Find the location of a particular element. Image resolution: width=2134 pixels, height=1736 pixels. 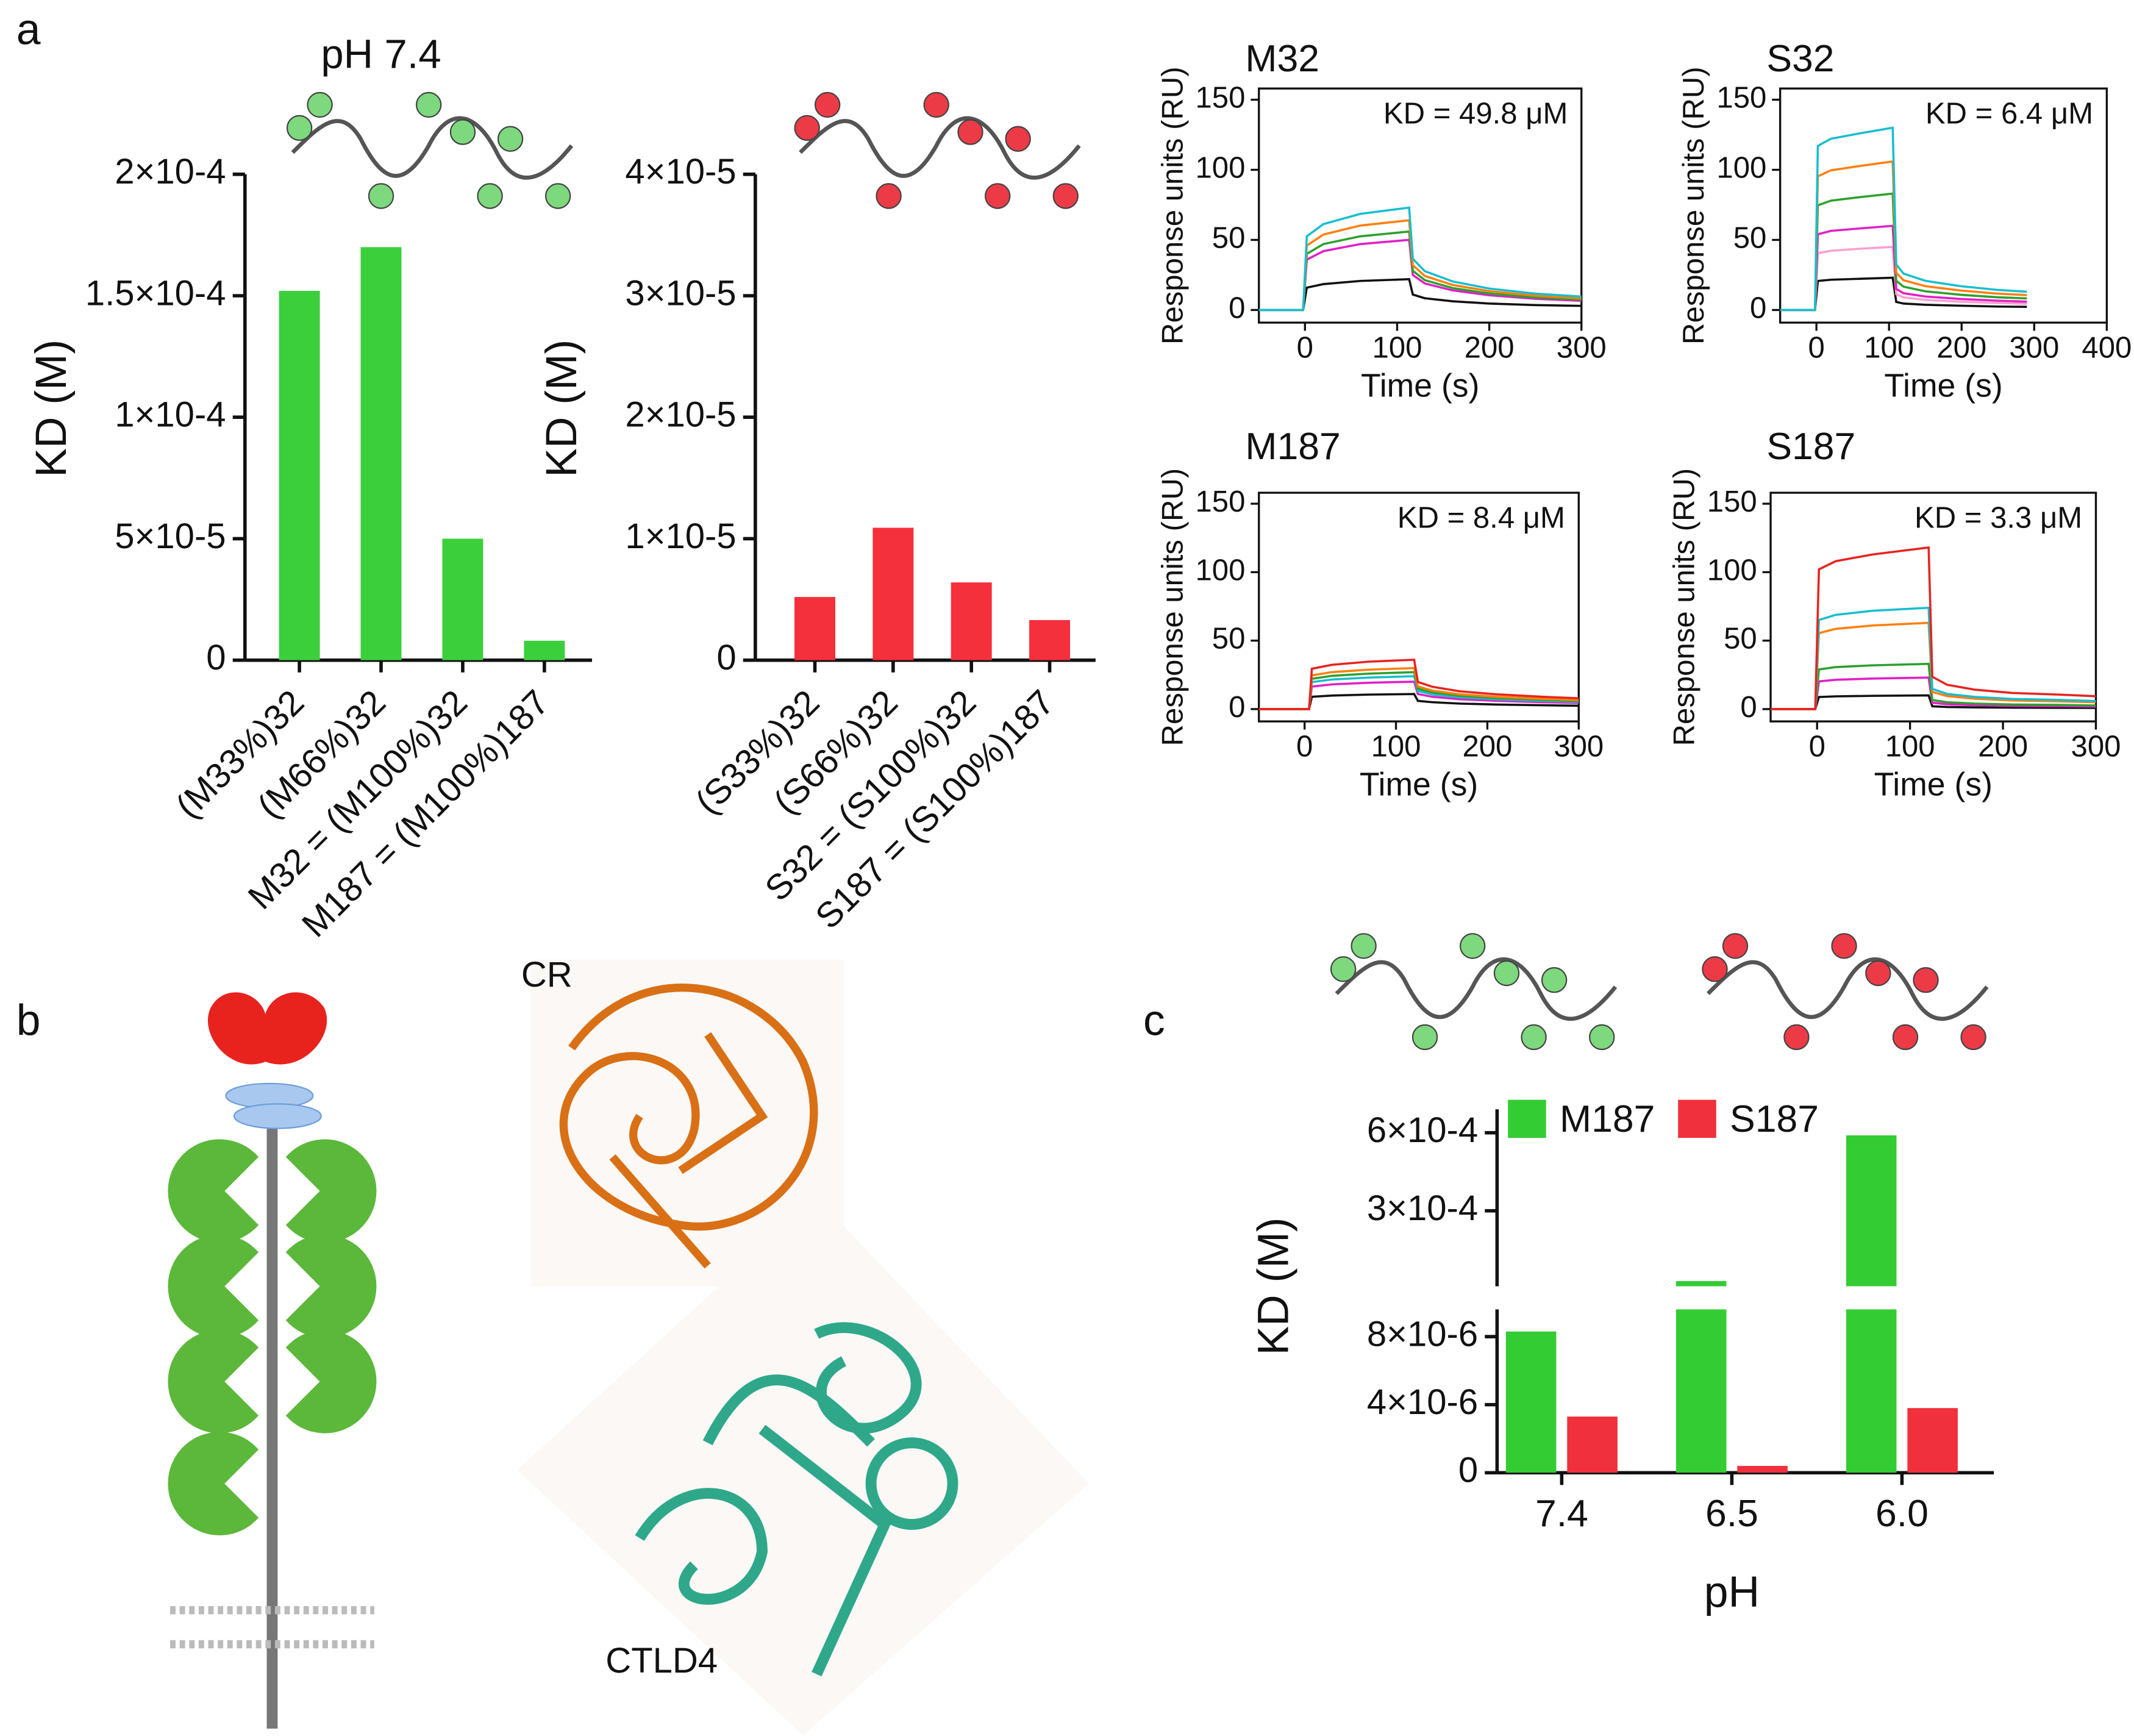

legend-label: M187 is located at coordinates (1608, 1119).